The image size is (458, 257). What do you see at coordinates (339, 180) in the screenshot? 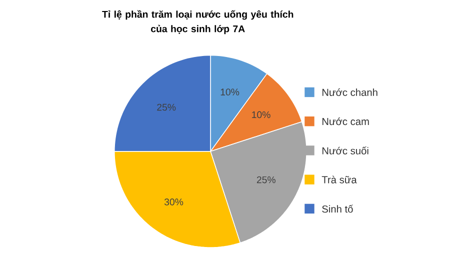
I see `legend-label: Trà sữa` at bounding box center [339, 180].